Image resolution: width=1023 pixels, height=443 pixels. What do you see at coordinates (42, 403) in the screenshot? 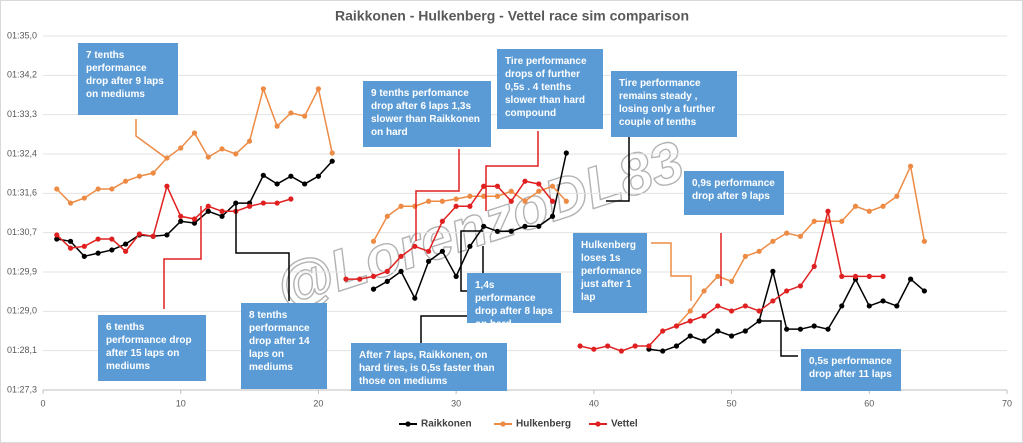
I see `x-tick-label: 0` at bounding box center [42, 403].